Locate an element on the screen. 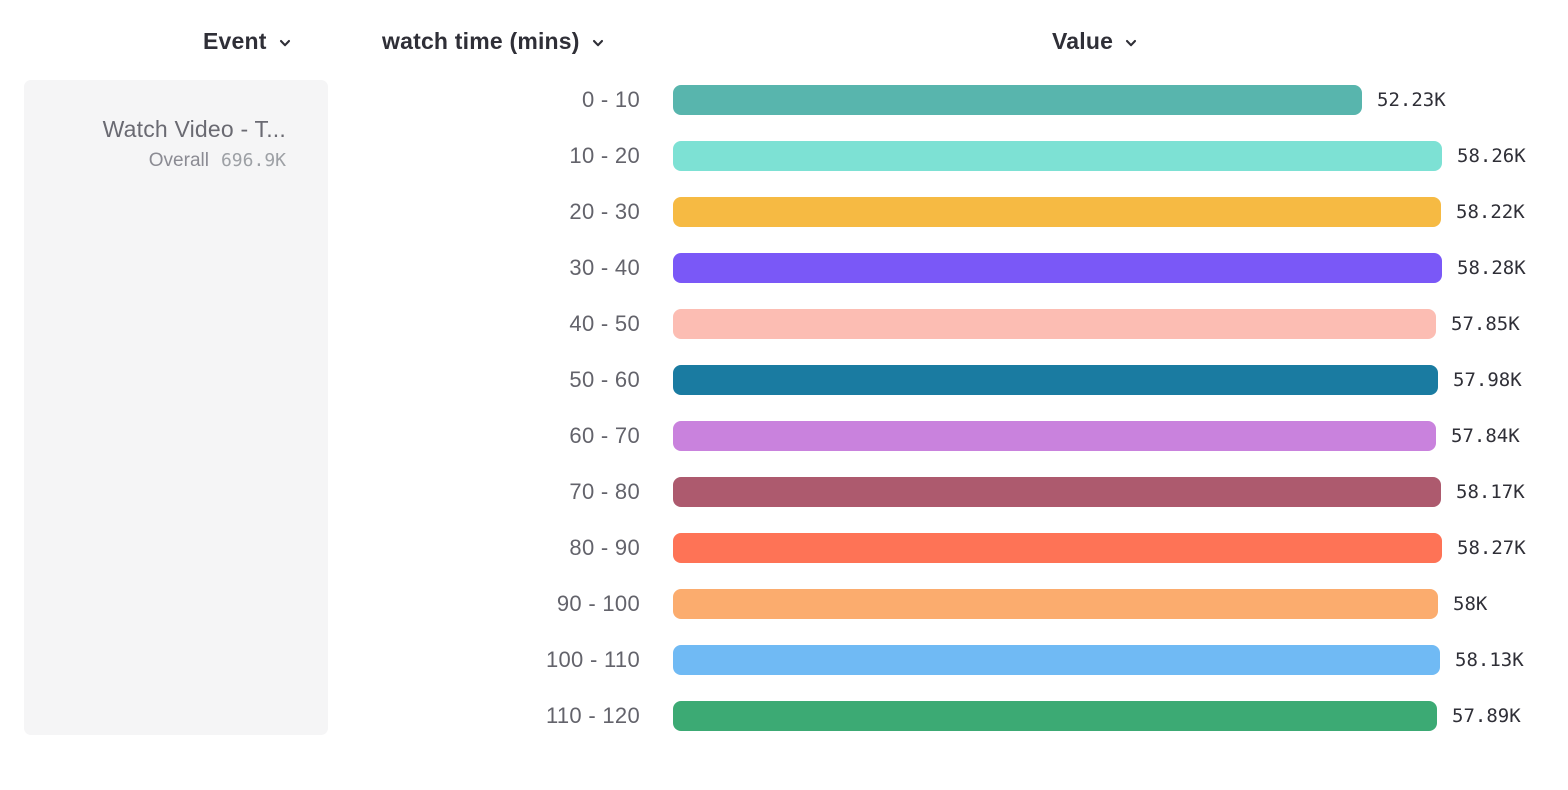 This screenshot has height=790, width=1568. value-label: 57.85K is located at coordinates (1485, 324).